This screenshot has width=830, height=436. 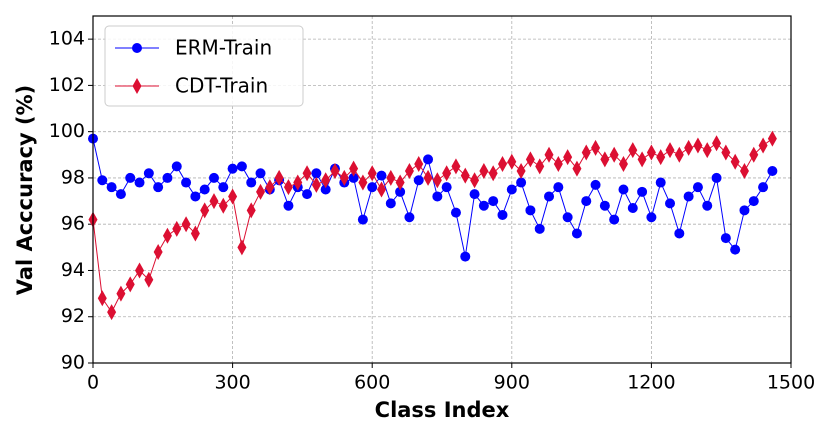 I want to click on x-tick-label: 0, so click(x=93, y=383).